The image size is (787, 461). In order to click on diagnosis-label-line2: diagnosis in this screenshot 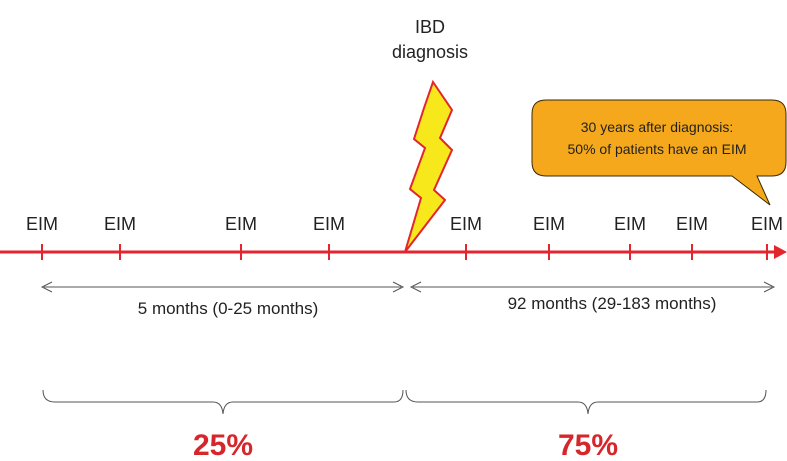, I will do `click(430, 52)`.